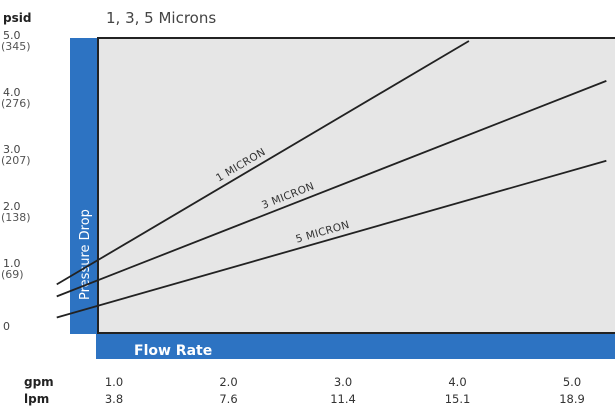 The width and height of the screenshot is (615, 412). What do you see at coordinates (12, 206) in the screenshot?
I see `y-tick-label: 2.0` at bounding box center [12, 206].